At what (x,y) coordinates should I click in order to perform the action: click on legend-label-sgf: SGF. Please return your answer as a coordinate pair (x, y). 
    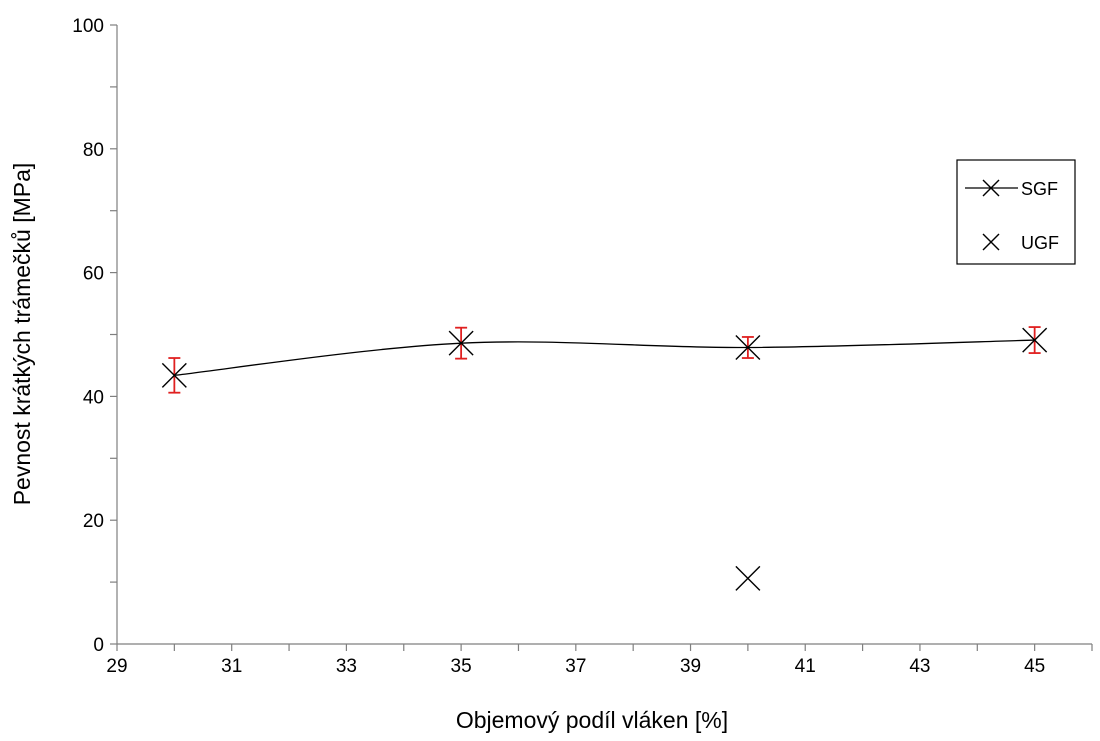
    Looking at the image, I should click on (1039, 189).